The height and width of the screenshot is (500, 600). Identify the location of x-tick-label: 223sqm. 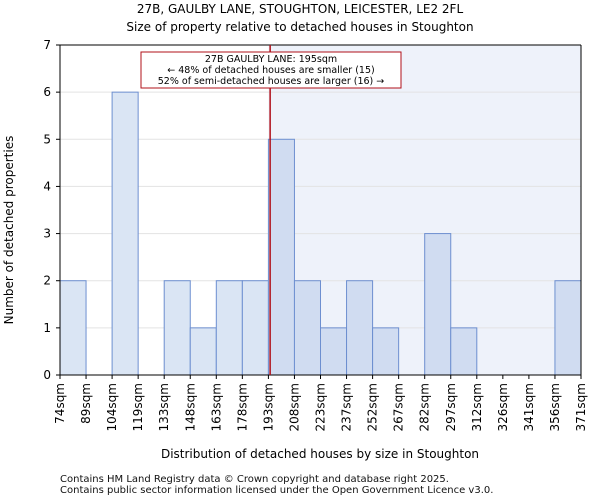
(321, 407).